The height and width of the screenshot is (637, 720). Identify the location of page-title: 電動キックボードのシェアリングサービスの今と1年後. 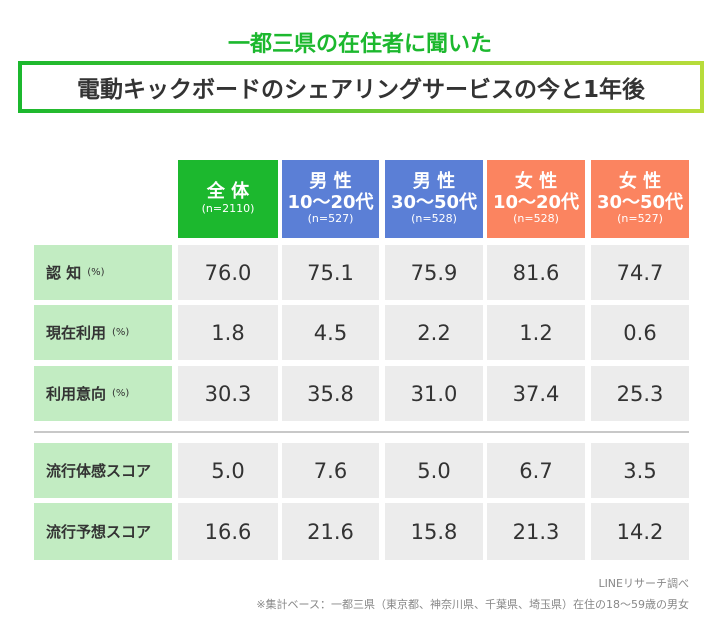
(360, 90).